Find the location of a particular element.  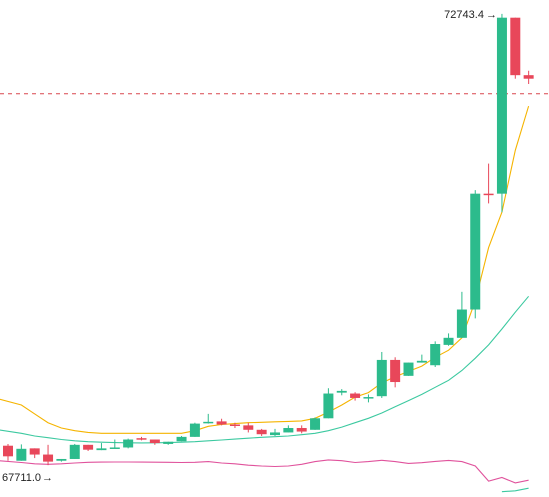

max-price-annotation: 72743.4 → is located at coordinates (470, 15).